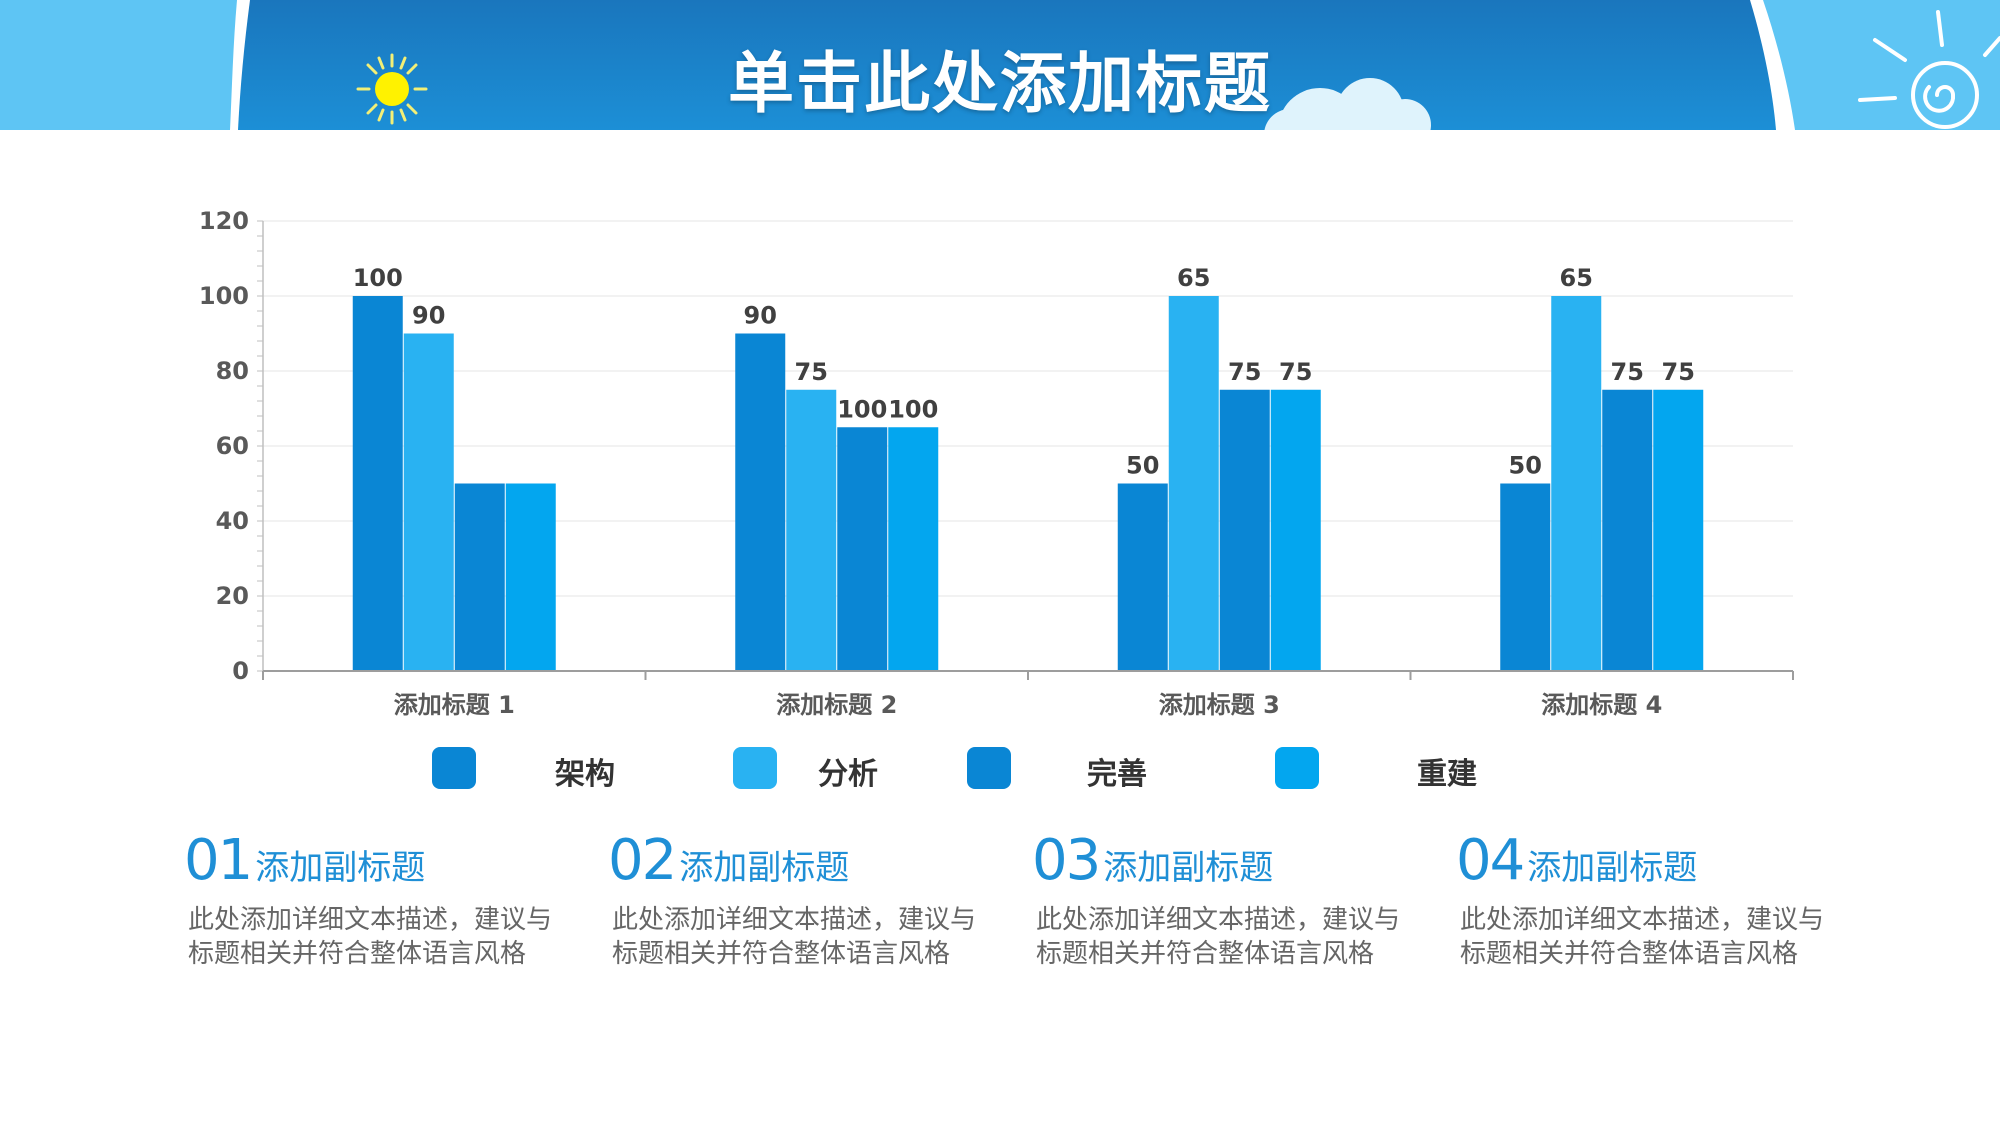 The image size is (2000, 1125). Describe the element at coordinates (1219, 705) in the screenshot. I see `x-tick-label: 添加标题 3` at that location.